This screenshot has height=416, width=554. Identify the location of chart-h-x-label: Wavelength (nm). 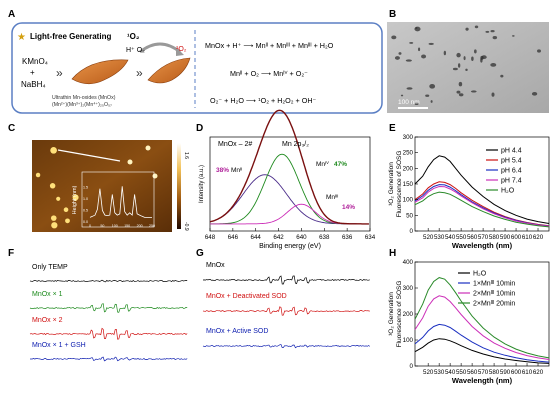
(482, 380).